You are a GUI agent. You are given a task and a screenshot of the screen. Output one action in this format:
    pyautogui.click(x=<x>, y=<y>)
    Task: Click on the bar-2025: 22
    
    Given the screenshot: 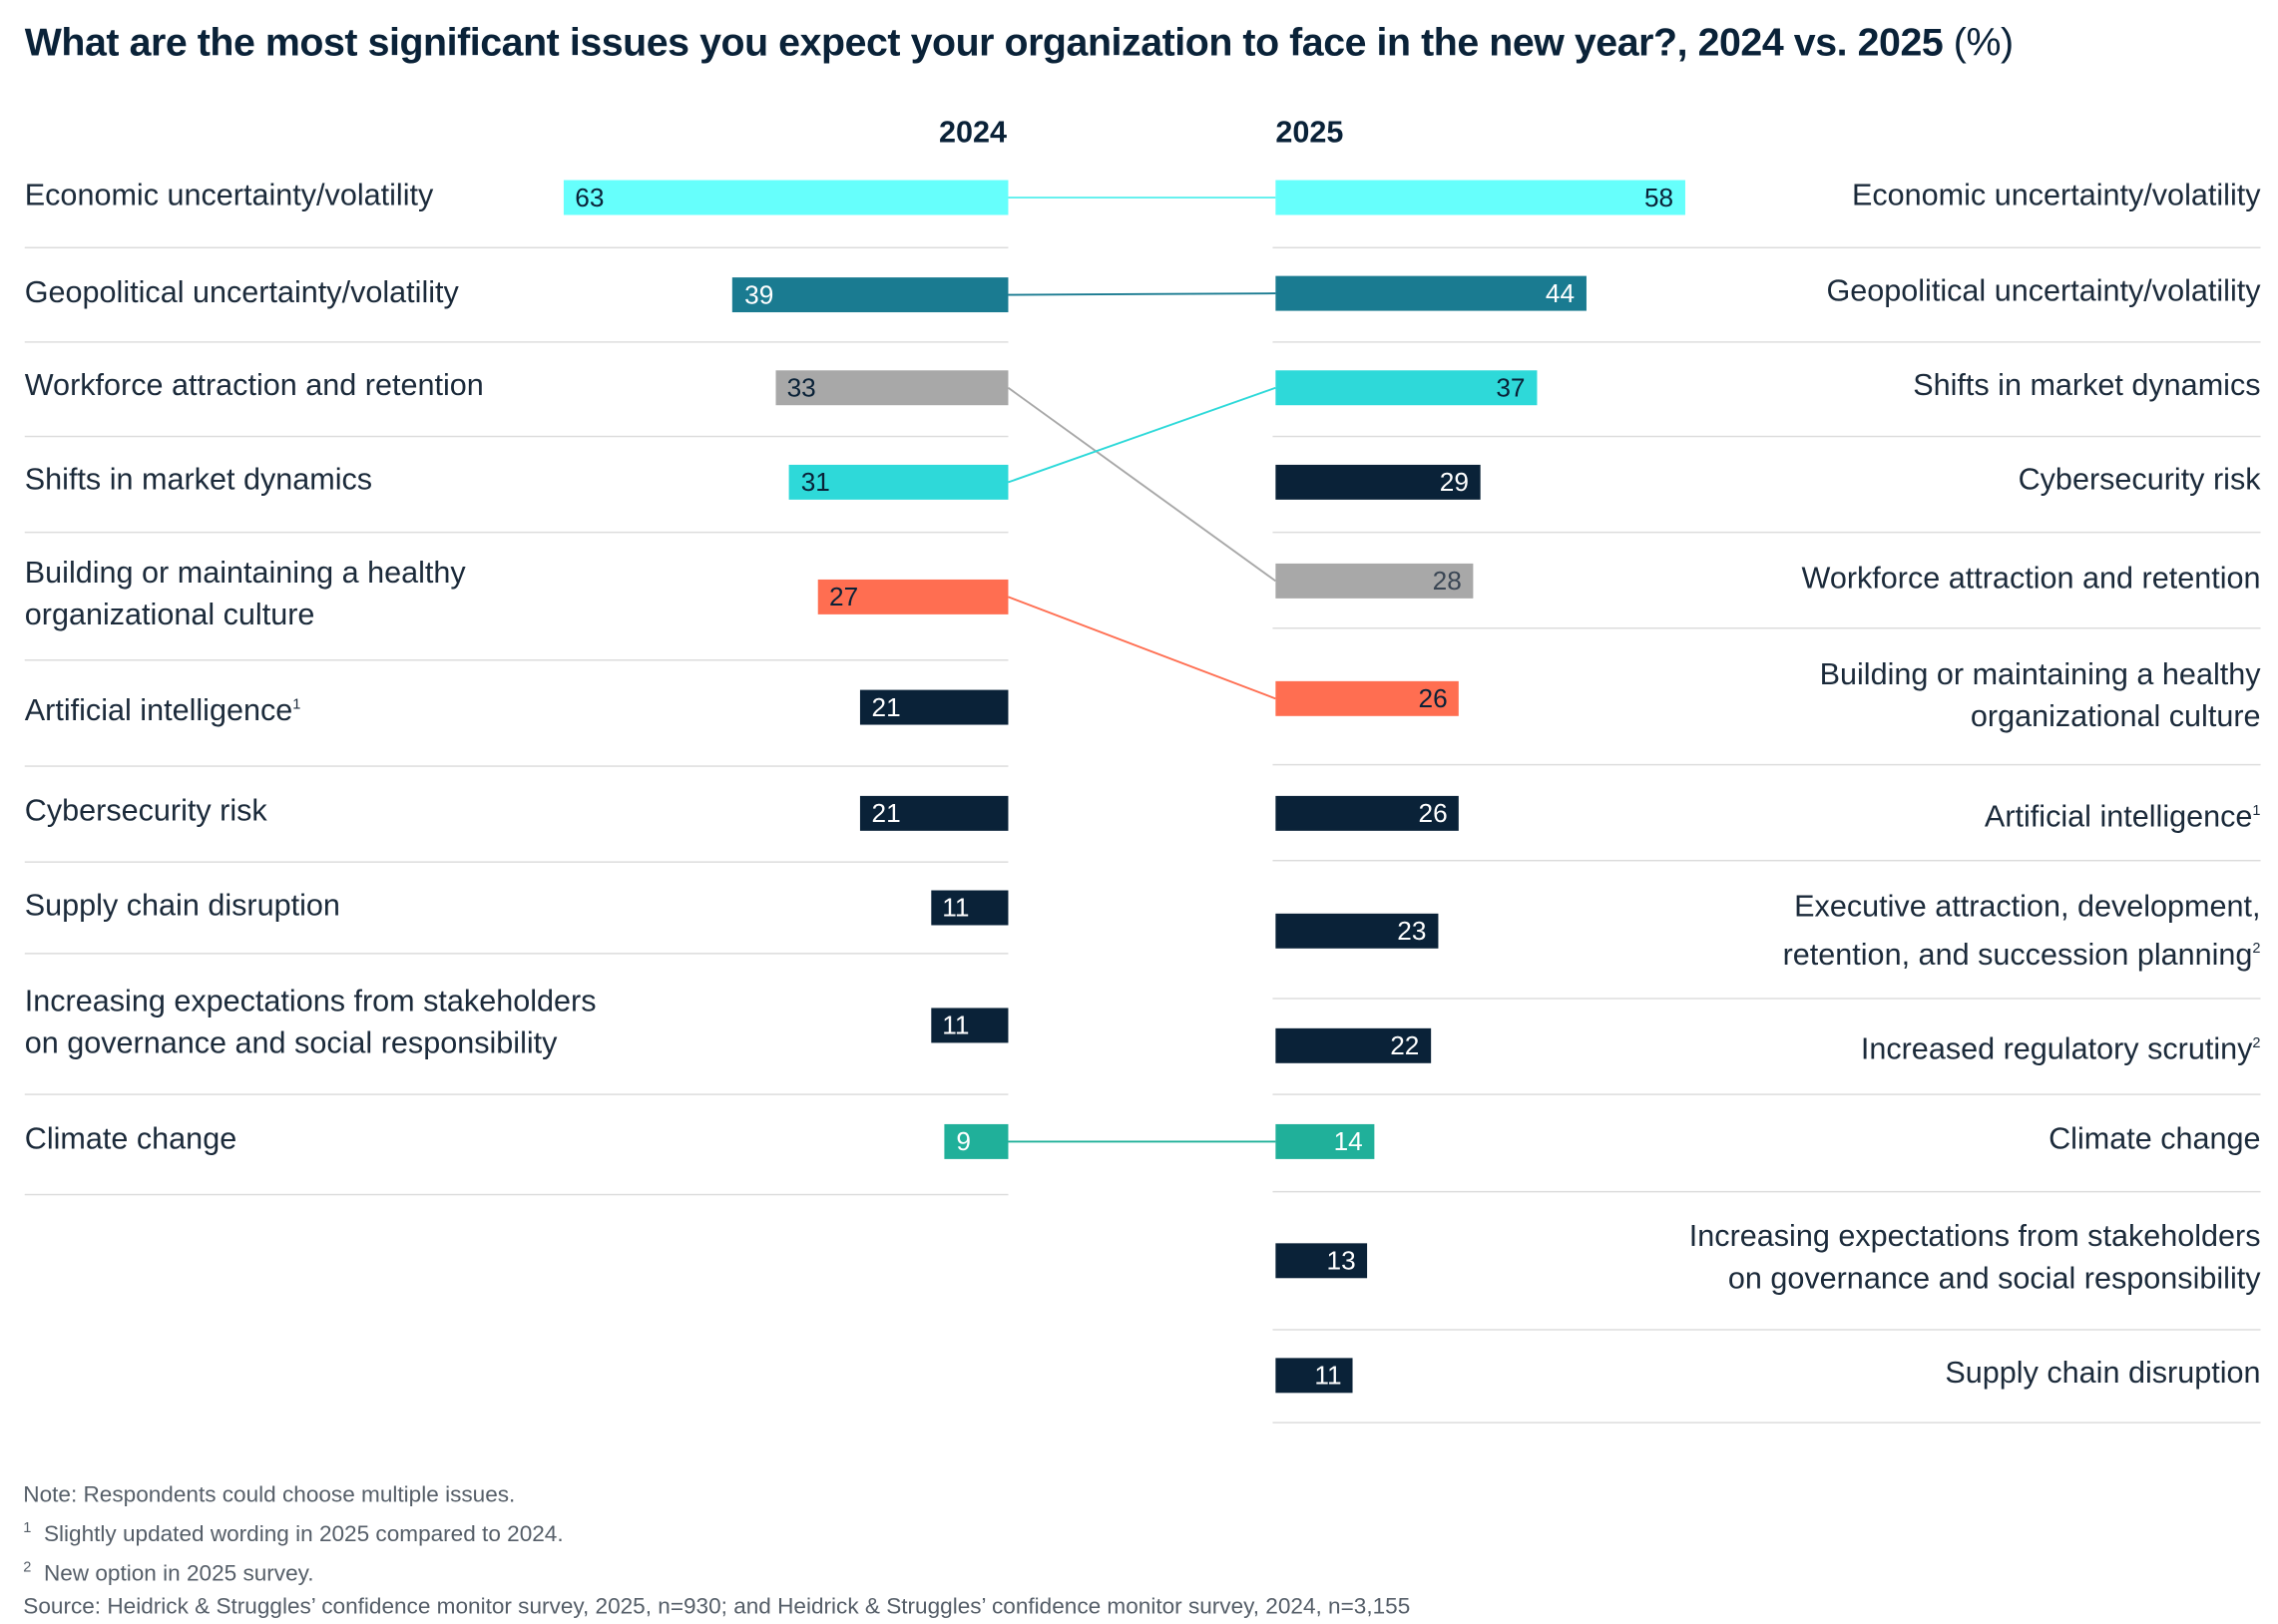 What is the action you would take?
    pyautogui.click(x=1354, y=1045)
    